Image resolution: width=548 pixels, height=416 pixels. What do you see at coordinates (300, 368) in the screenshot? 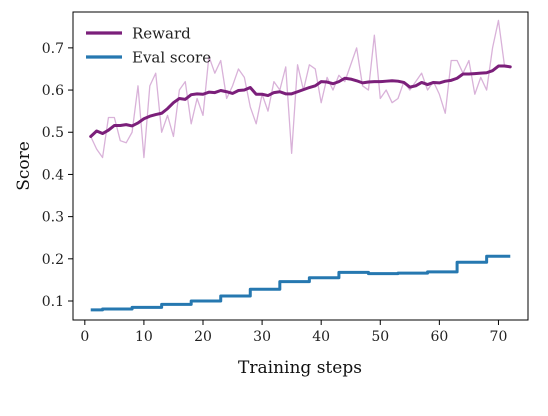
I see `x-axis-label: Training steps` at bounding box center [300, 368].